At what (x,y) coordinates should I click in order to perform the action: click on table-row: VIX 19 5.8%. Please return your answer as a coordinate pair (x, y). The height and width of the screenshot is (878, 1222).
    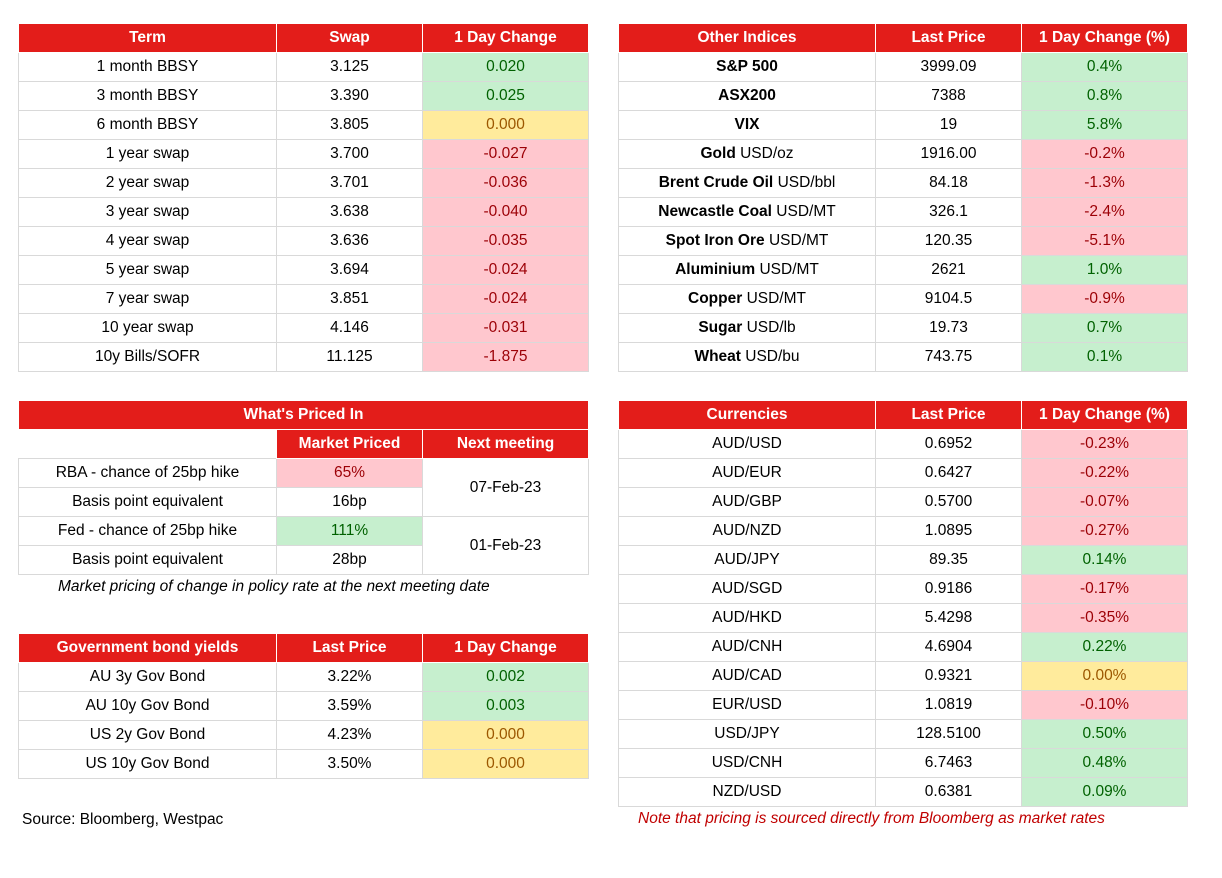
    Looking at the image, I should click on (903, 125).